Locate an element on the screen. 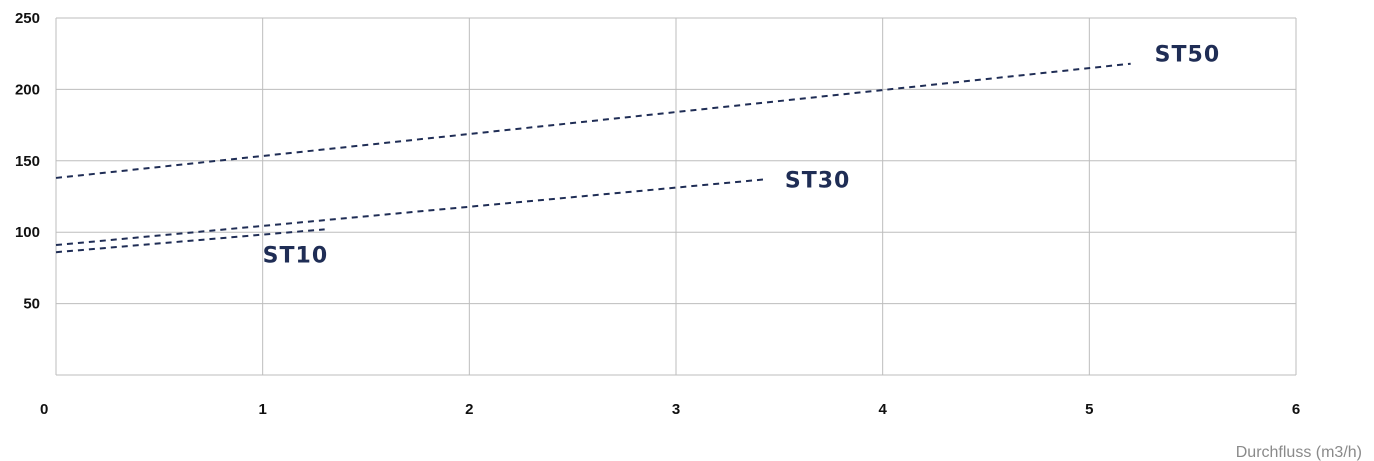  x-tick-label: 3 is located at coordinates (676, 409).